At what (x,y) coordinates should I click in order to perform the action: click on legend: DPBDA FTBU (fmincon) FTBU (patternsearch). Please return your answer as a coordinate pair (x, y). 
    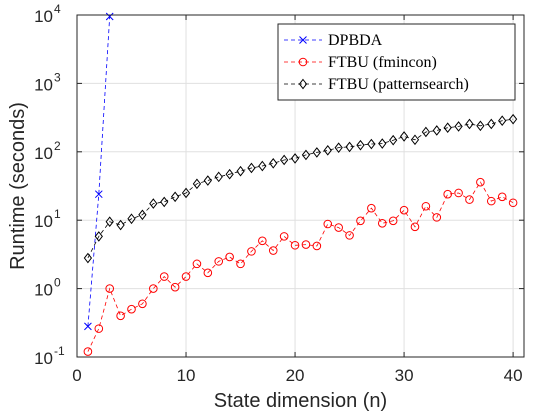
    Looking at the image, I should click on (396, 62).